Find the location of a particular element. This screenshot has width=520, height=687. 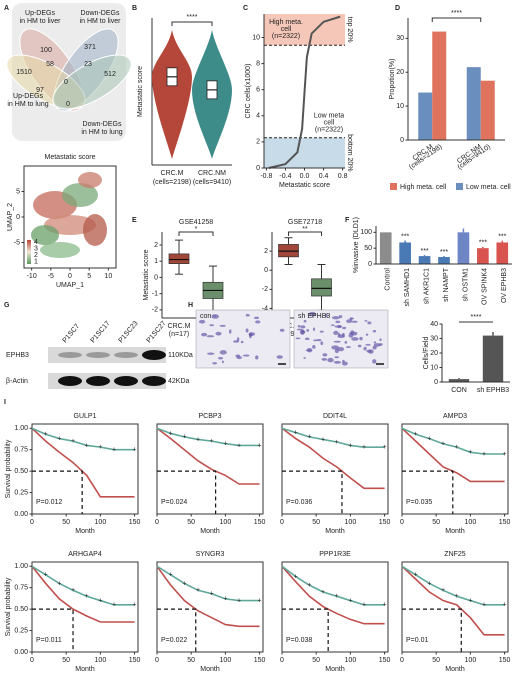

venn-count: 371 is located at coordinates (90, 47).